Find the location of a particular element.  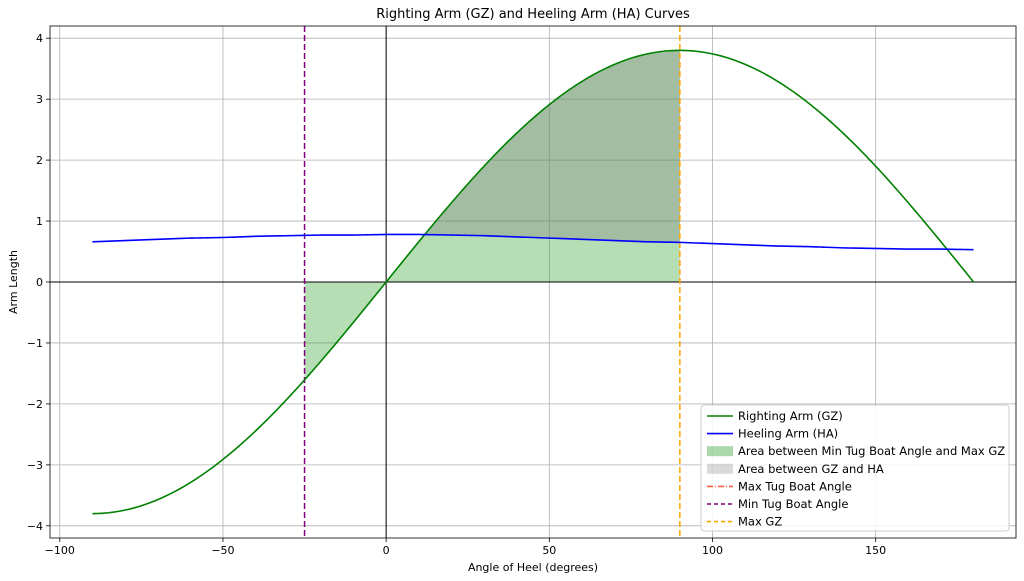

x-tick-label: 150 is located at coordinates (875, 550).